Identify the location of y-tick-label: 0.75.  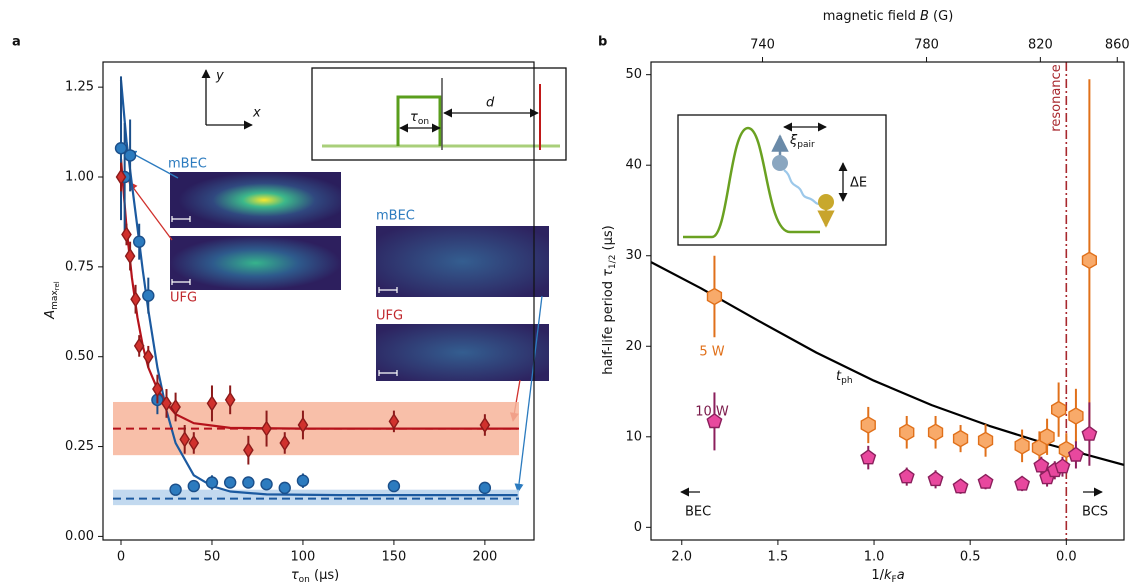
(79, 266).